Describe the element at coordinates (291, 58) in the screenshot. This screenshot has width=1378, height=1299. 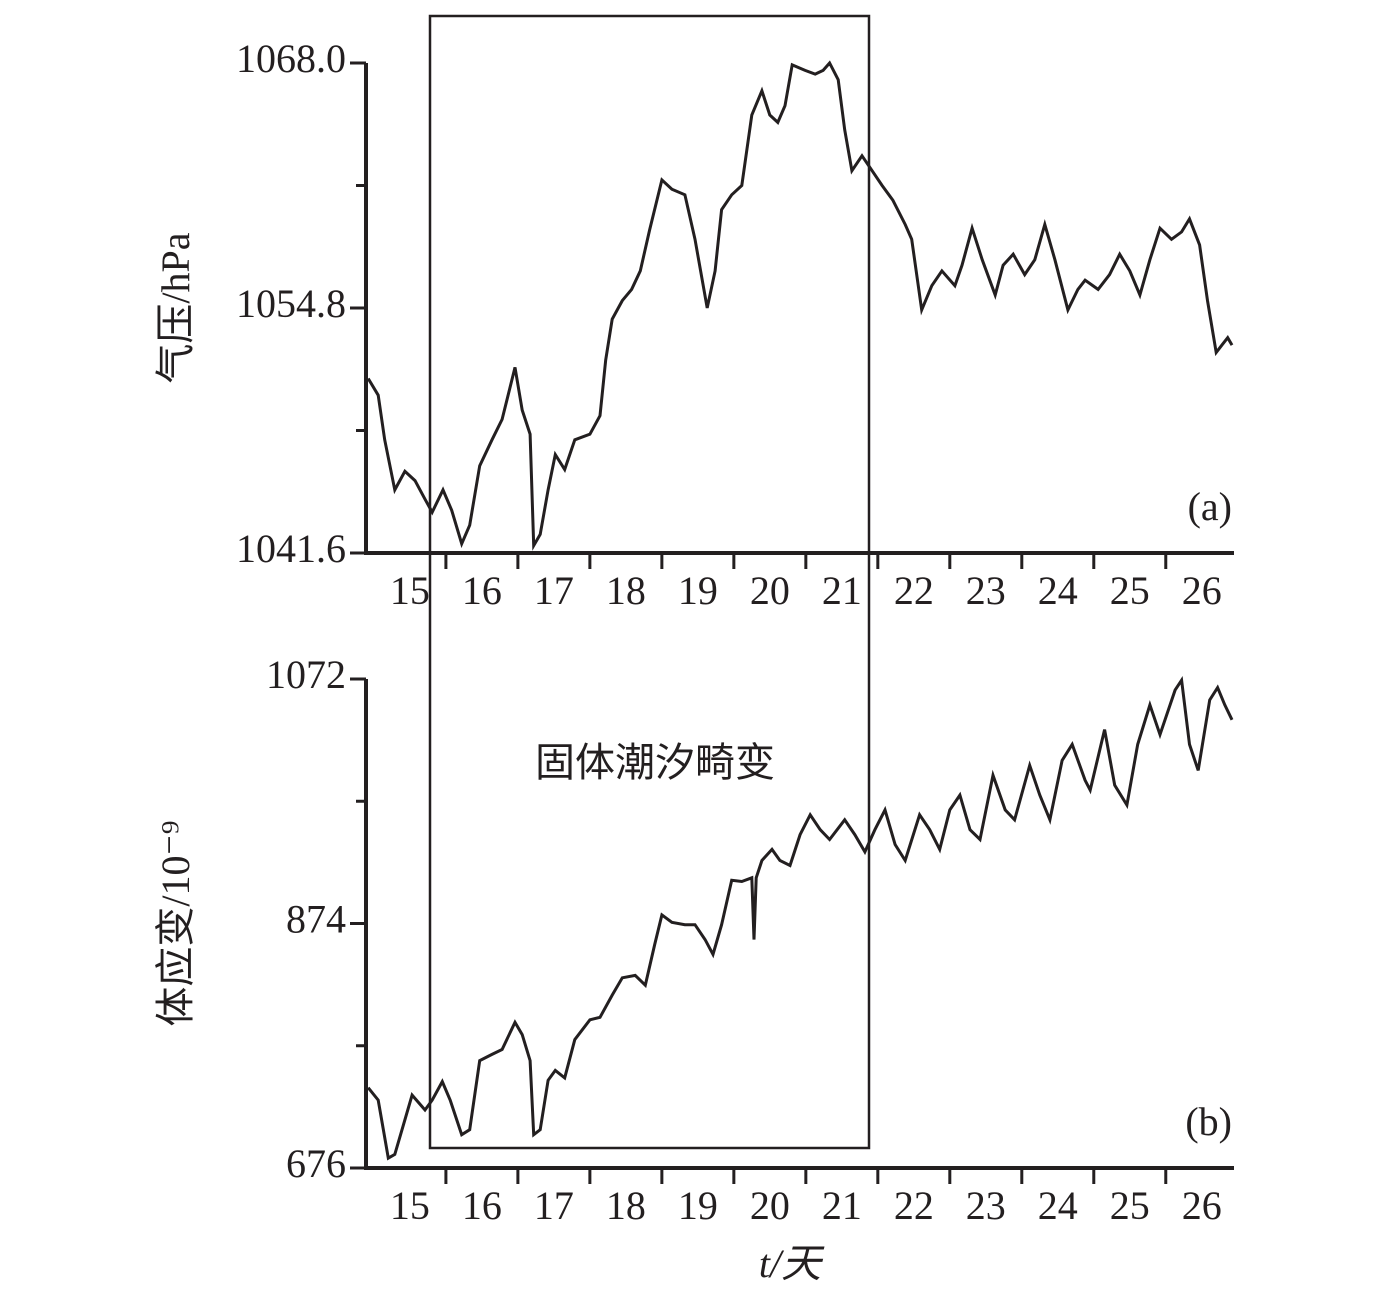
I see `y-tick-label: 1068.0` at that location.